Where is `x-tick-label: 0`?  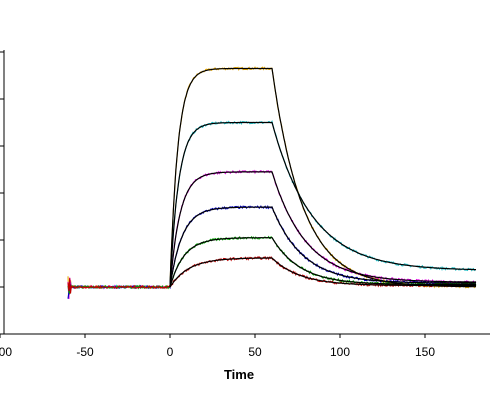 x-tick-label: 0 is located at coordinates (170, 352).